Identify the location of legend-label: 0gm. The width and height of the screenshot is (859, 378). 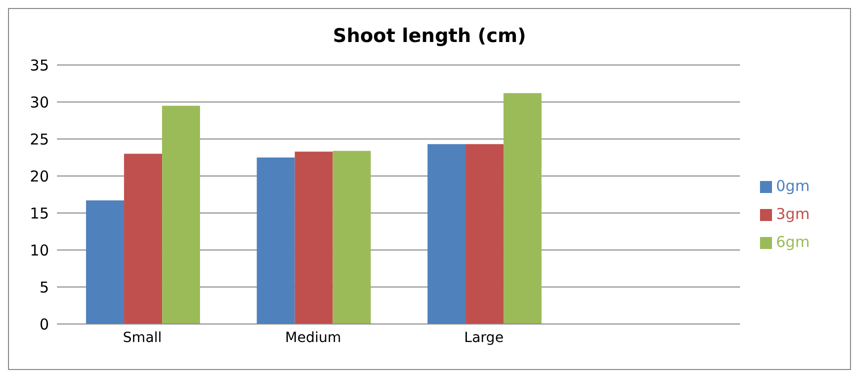
(793, 186).